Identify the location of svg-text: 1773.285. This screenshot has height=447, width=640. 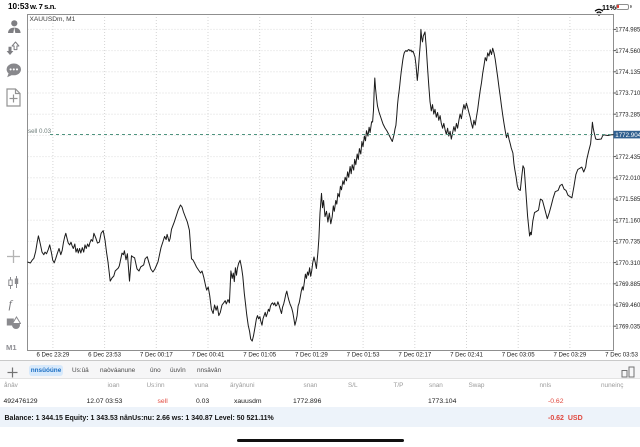
(627, 115).